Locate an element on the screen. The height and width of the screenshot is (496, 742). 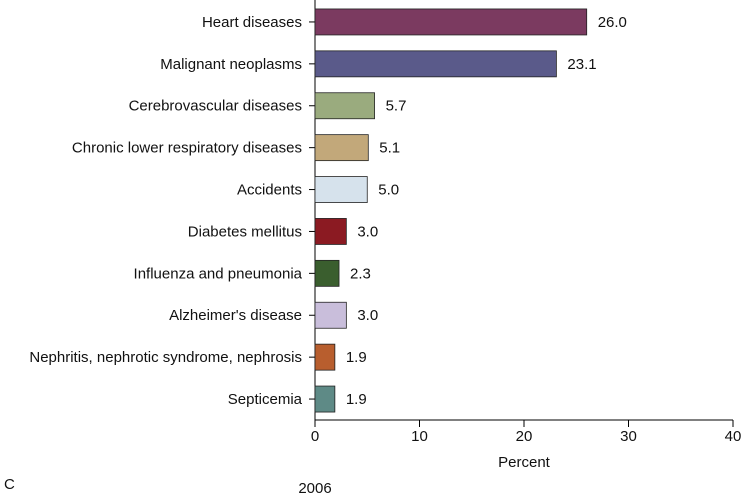
y-tick-label: Septicemia is located at coordinates (265, 399).